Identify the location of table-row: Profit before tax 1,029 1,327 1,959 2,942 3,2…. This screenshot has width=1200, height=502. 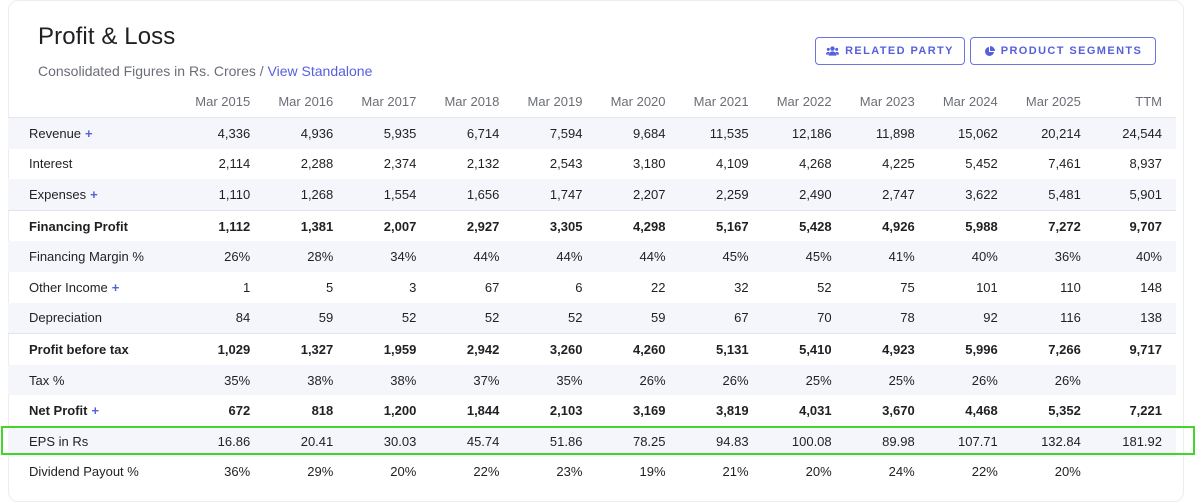
(592, 349).